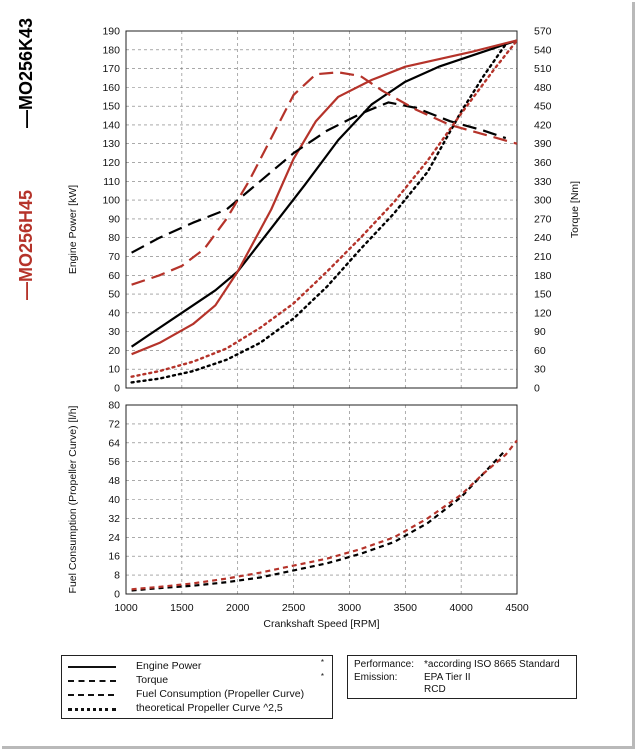 This screenshot has height=751, width=638. I want to click on y-tick-label-left: 50, so click(114, 295).